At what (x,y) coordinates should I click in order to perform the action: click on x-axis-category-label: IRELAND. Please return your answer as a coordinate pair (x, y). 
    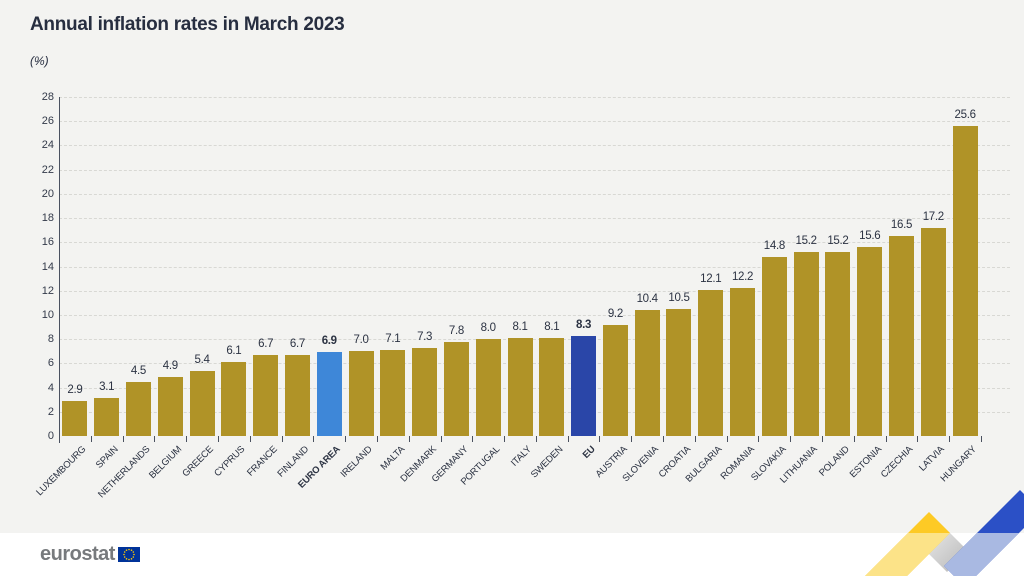
    Looking at the image, I should click on (356, 462).